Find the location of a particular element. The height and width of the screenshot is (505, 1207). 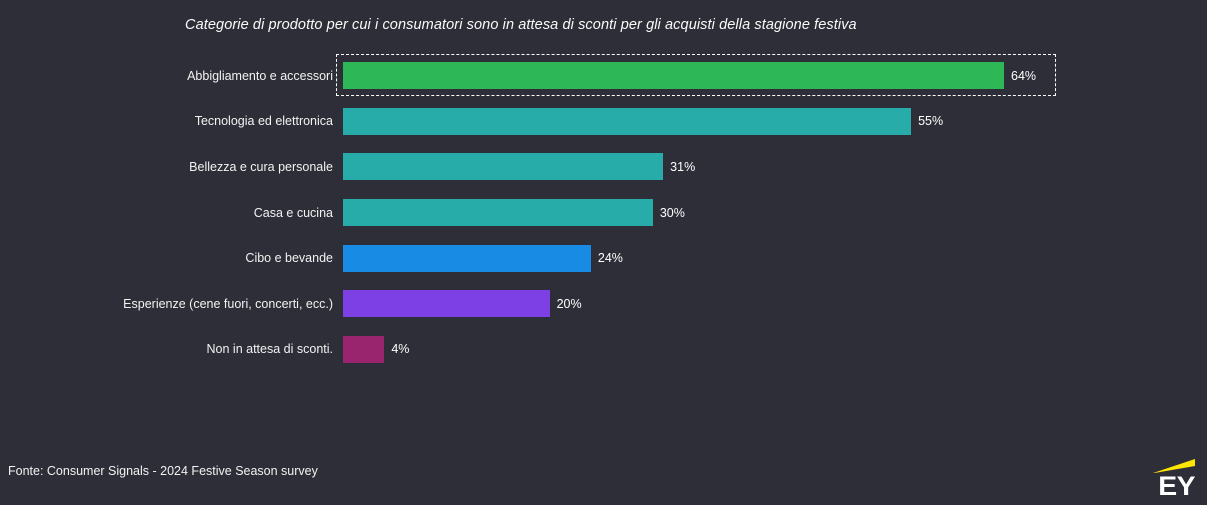

bar-row: Bellezza e cura personale 31% is located at coordinates (603, 167).